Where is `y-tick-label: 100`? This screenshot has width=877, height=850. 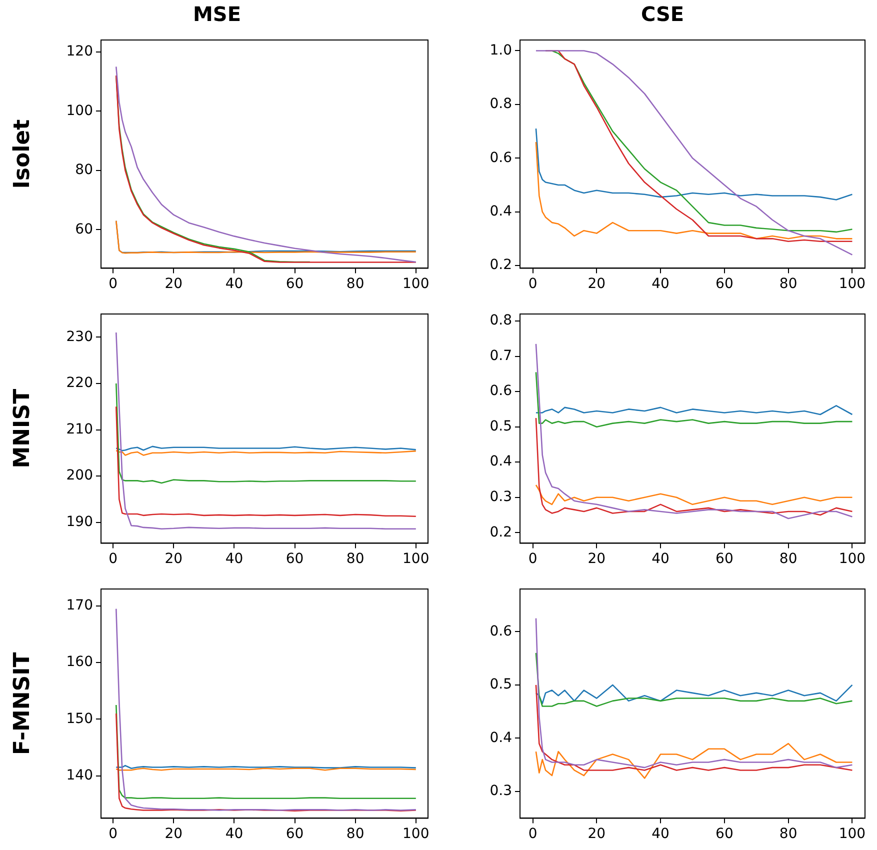
y-tick-label: 100 is located at coordinates (79, 110).